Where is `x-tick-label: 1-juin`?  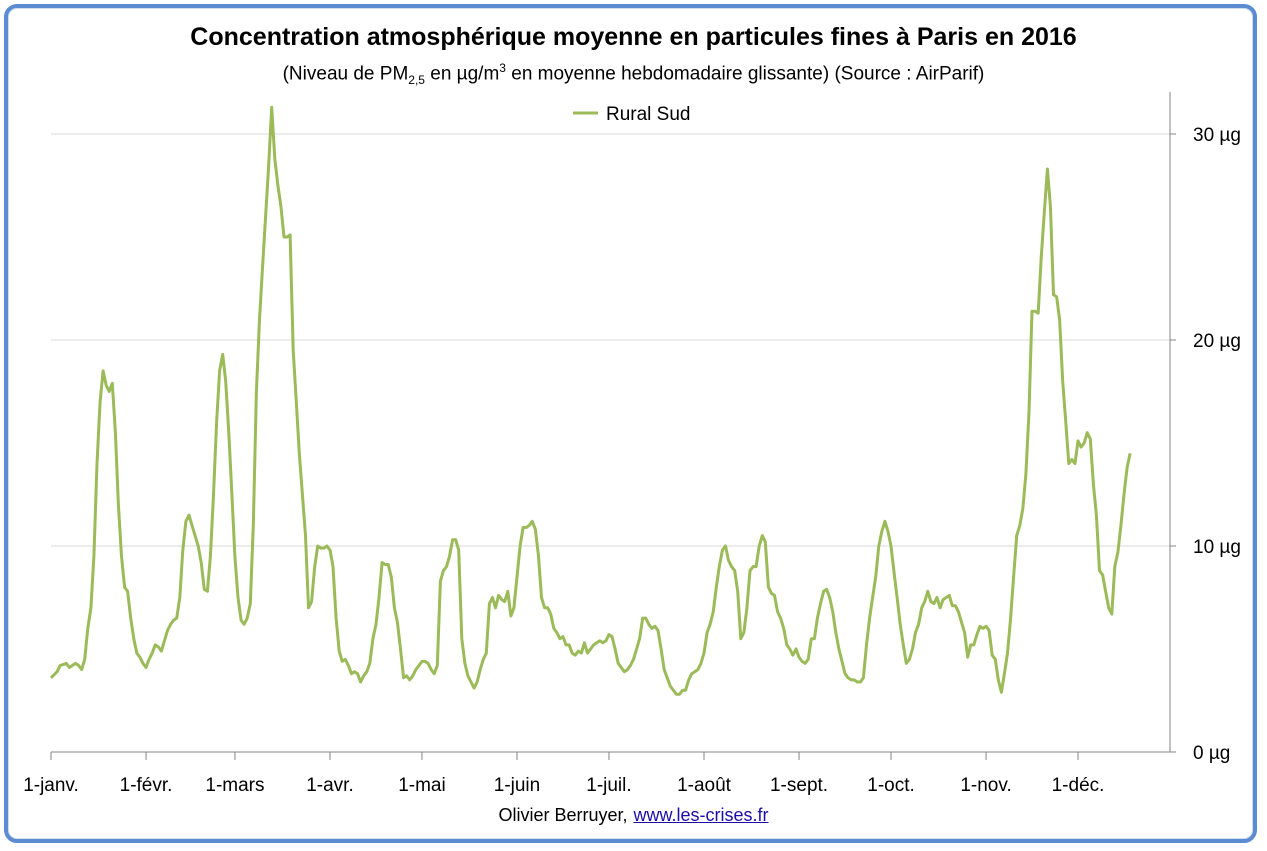
x-tick-label: 1-juin is located at coordinates (517, 785).